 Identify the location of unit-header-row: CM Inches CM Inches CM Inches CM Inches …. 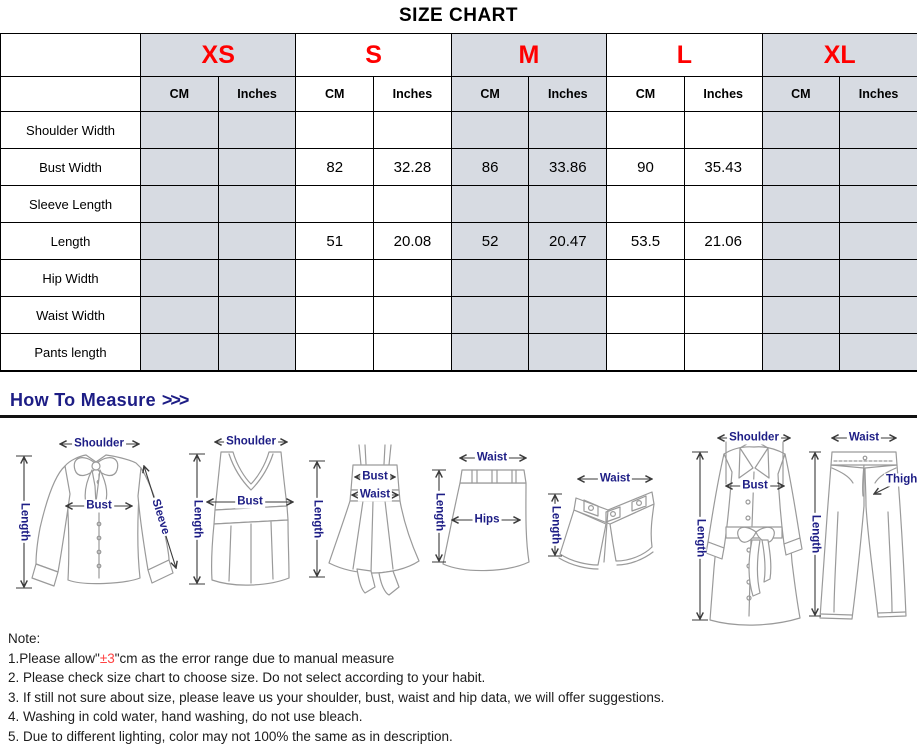
(458, 94).